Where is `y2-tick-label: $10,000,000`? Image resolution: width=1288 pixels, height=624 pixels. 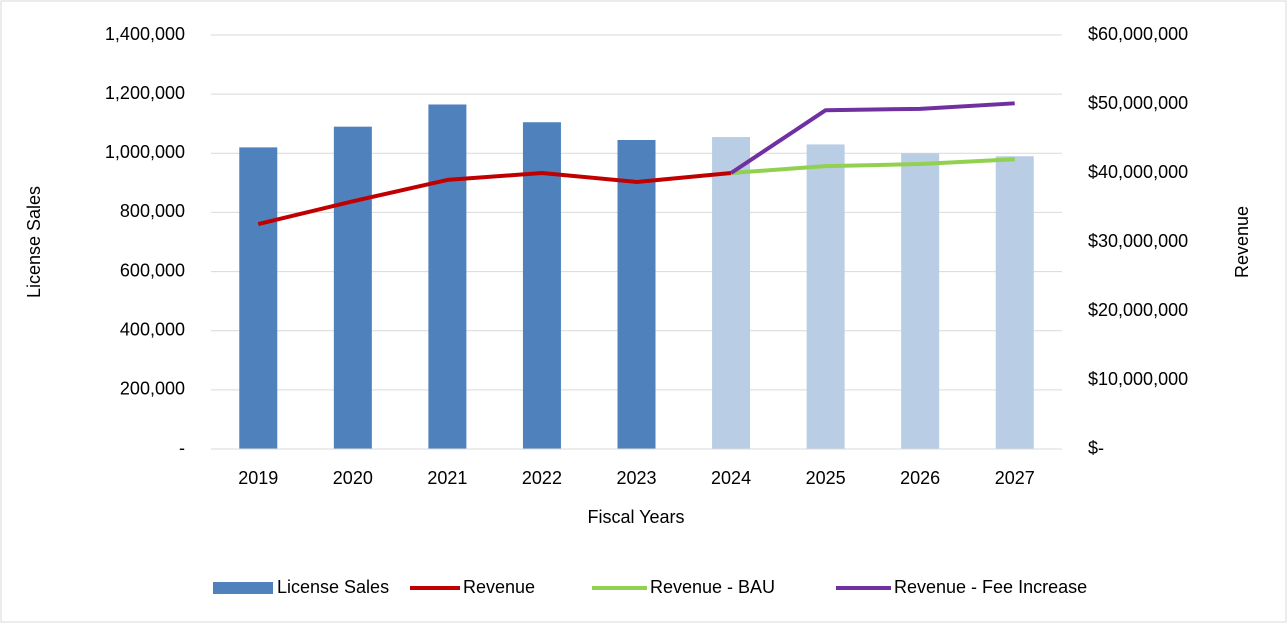
y2-tick-label: $10,000,000 is located at coordinates (1138, 379).